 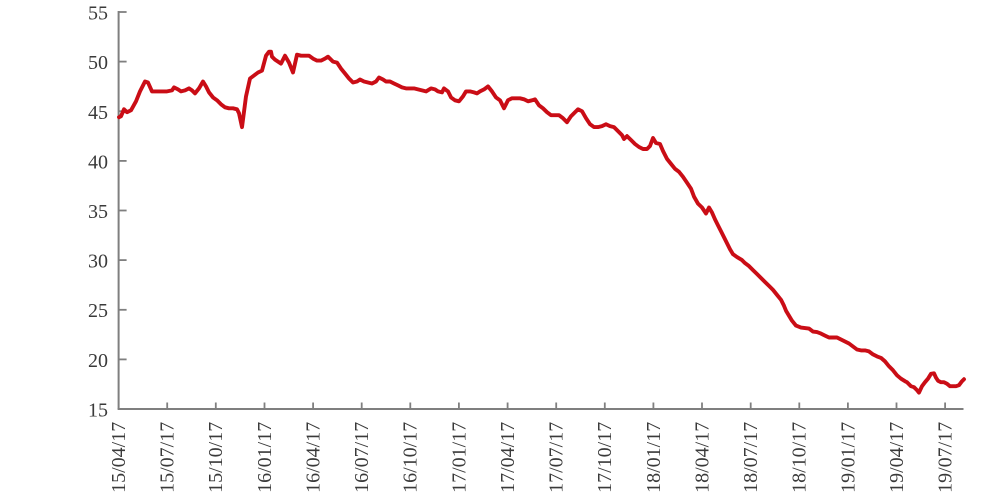 What do you see at coordinates (459, 457) in the screenshot?
I see `svg-text: 17/01/17` at bounding box center [459, 457].